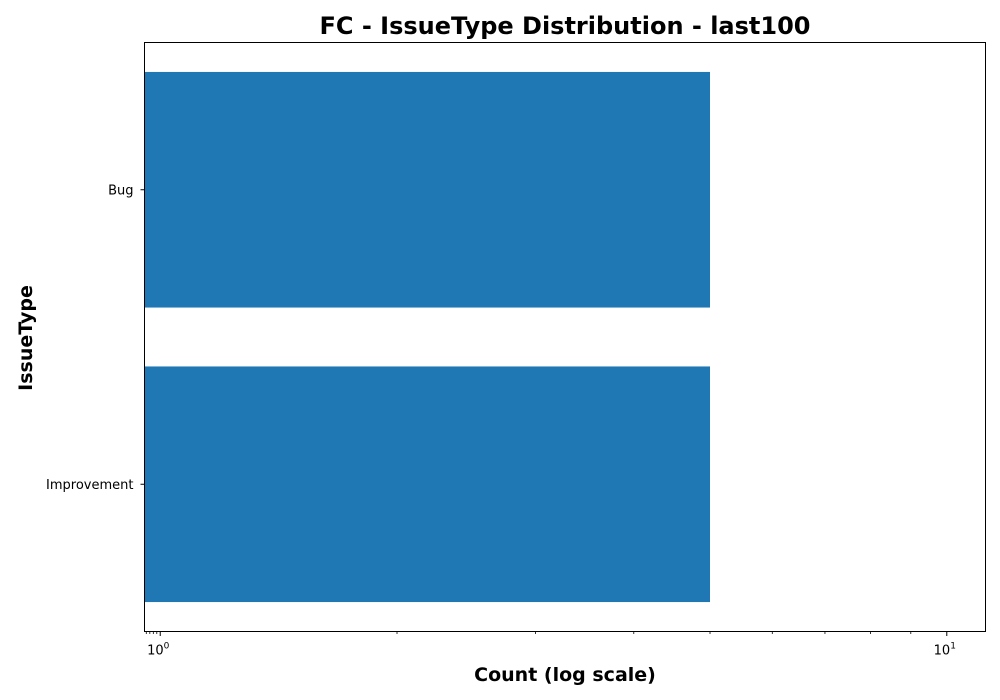  What do you see at coordinates (565, 675) in the screenshot?
I see `x-axis-label: Count (log scale)` at bounding box center [565, 675].